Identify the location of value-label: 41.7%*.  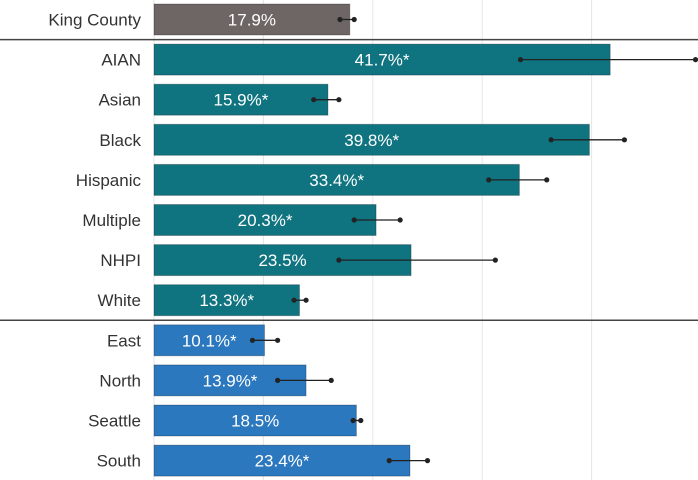
(382, 60).